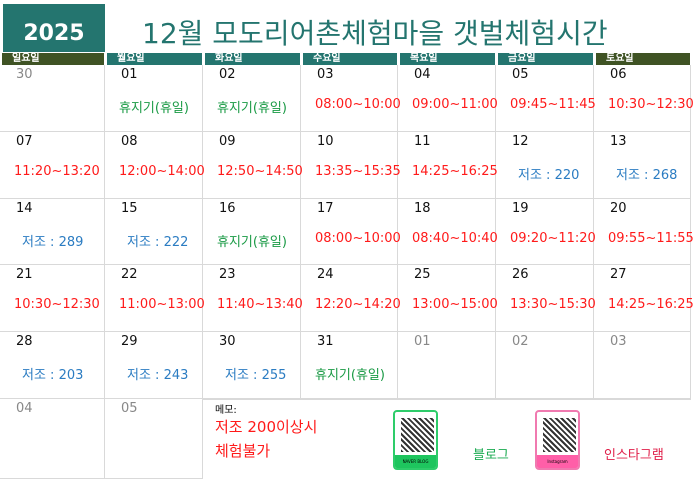 The width and height of the screenshot is (697, 479). I want to click on day-cell: 20 09:55~11:55, so click(644, 232).